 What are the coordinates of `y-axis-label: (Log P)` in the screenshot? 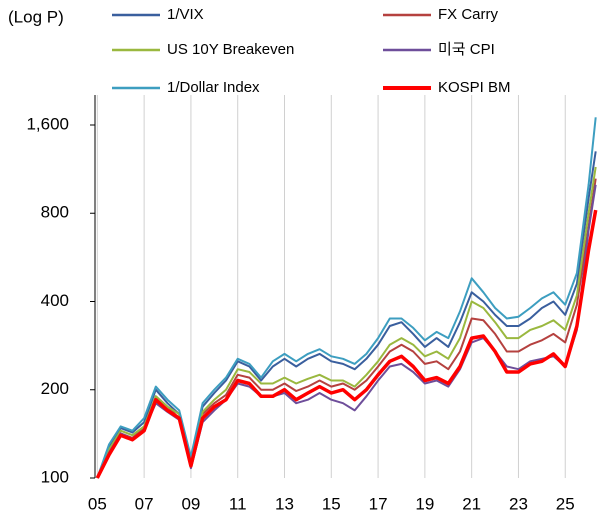 It's located at (36, 16).